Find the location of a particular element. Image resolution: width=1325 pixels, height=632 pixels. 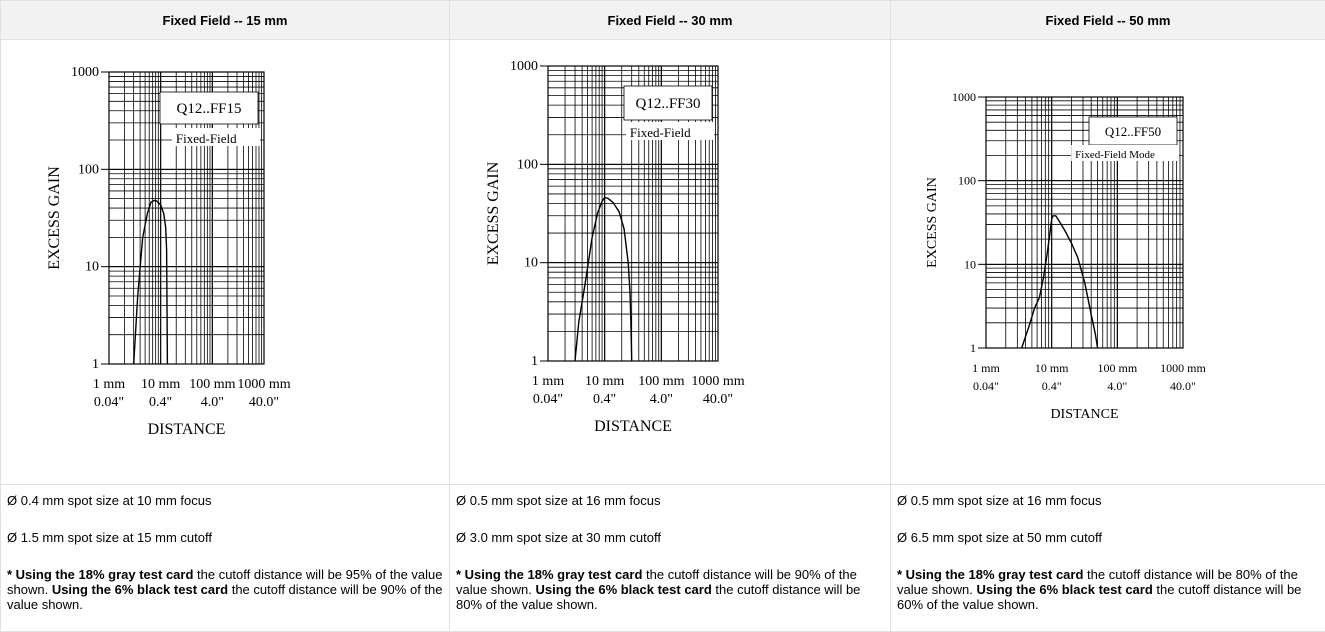

spot-focus-note: Ø 0.4 mm spot size at 10 mm focus is located at coordinates (109, 500).